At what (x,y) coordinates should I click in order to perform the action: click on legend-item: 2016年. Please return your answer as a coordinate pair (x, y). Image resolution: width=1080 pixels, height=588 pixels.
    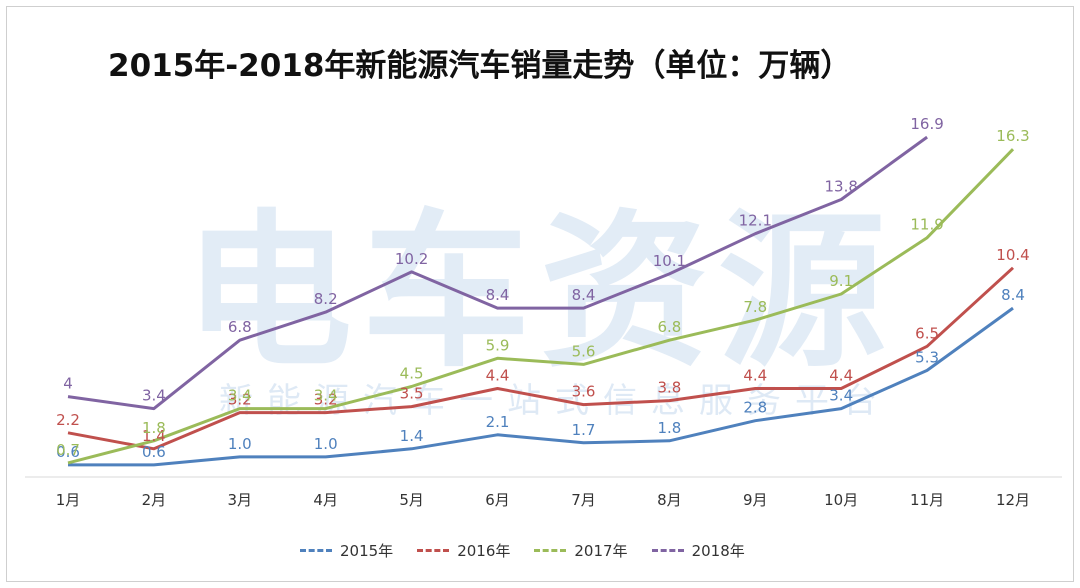
    Looking at the image, I should click on (463, 550).